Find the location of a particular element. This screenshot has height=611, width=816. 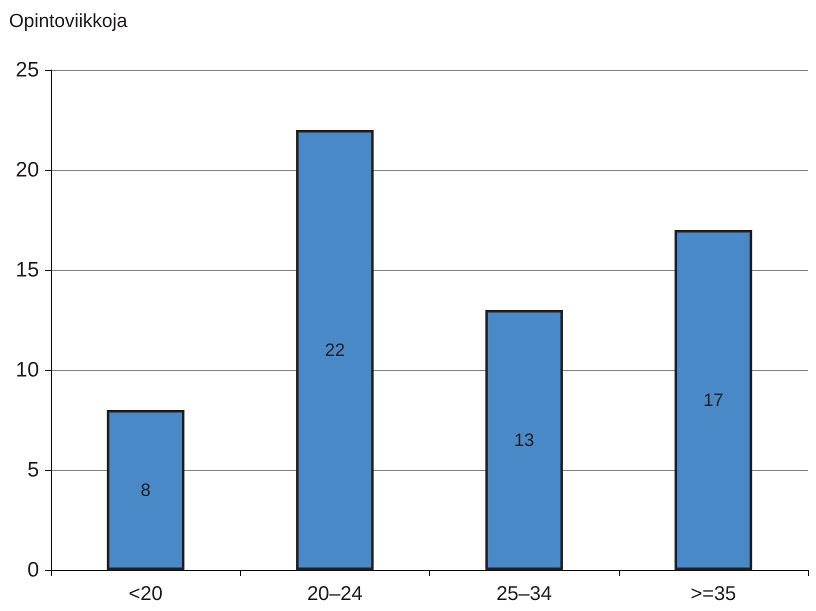

data-label: 22 is located at coordinates (334, 350).